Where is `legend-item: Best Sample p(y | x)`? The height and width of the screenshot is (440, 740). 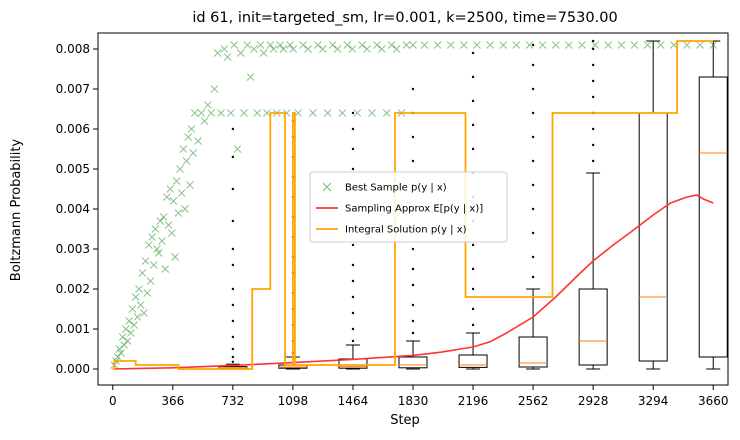 legend-item: Best Sample p(y | x) is located at coordinates (384, 188).